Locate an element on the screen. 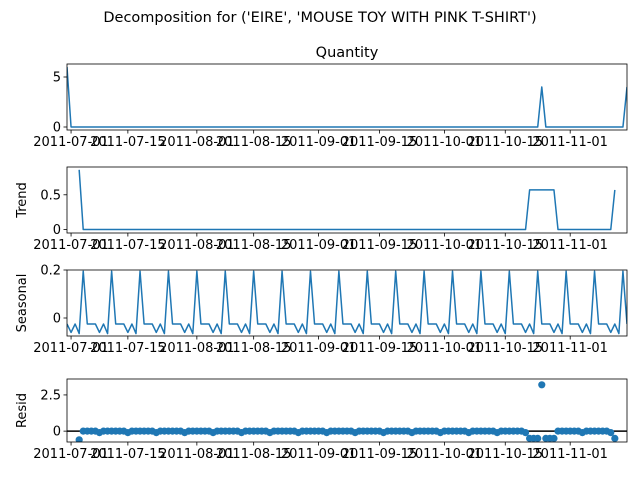 Image resolution: width=640 pixels, height=480 pixels. resid-xtick-label: 2011-08-01 is located at coordinates (197, 454).